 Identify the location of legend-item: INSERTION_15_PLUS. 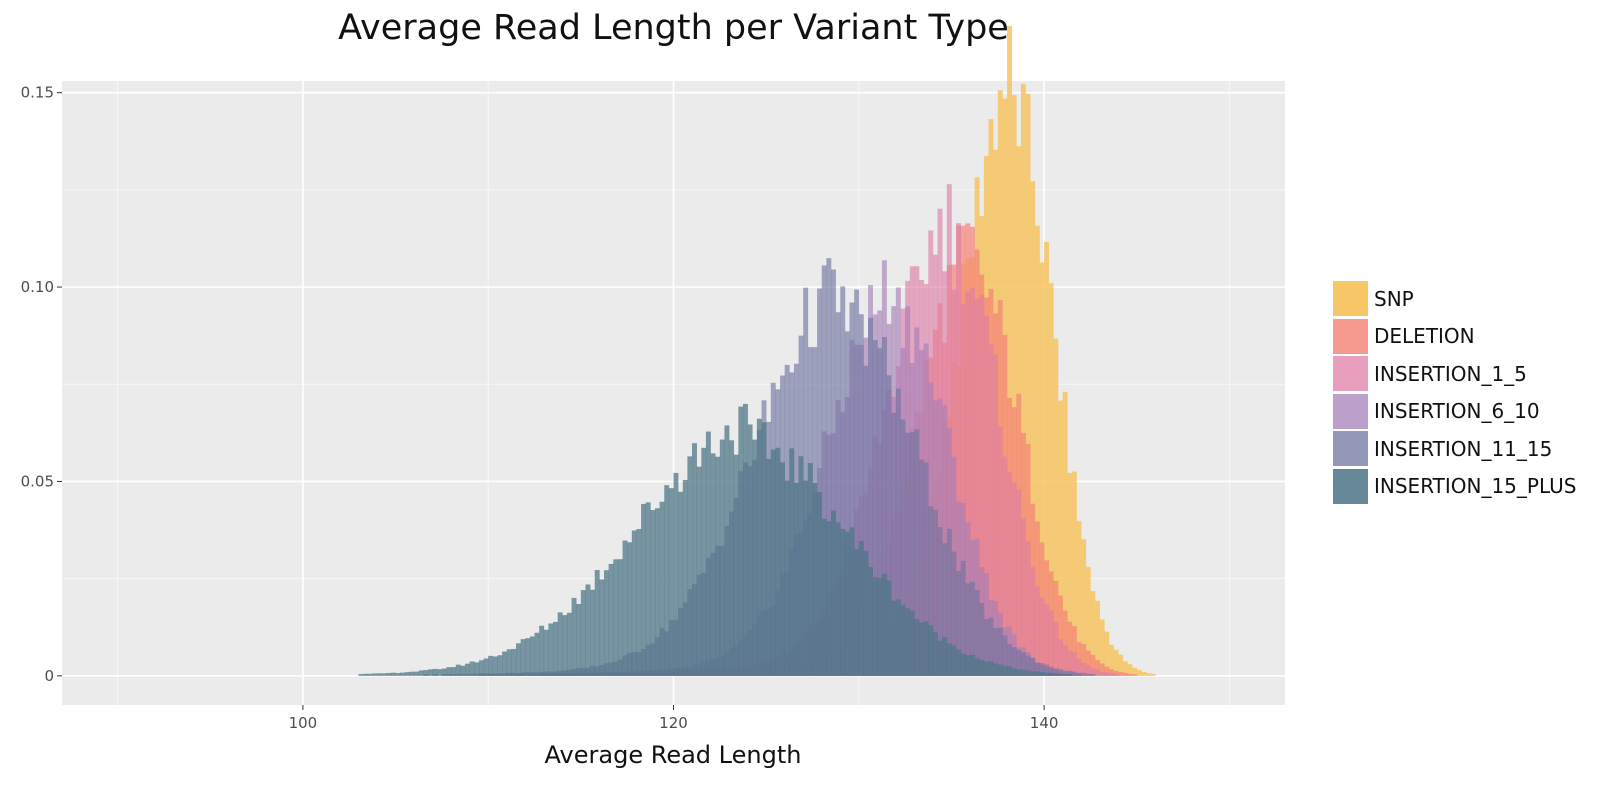
(1454, 486).